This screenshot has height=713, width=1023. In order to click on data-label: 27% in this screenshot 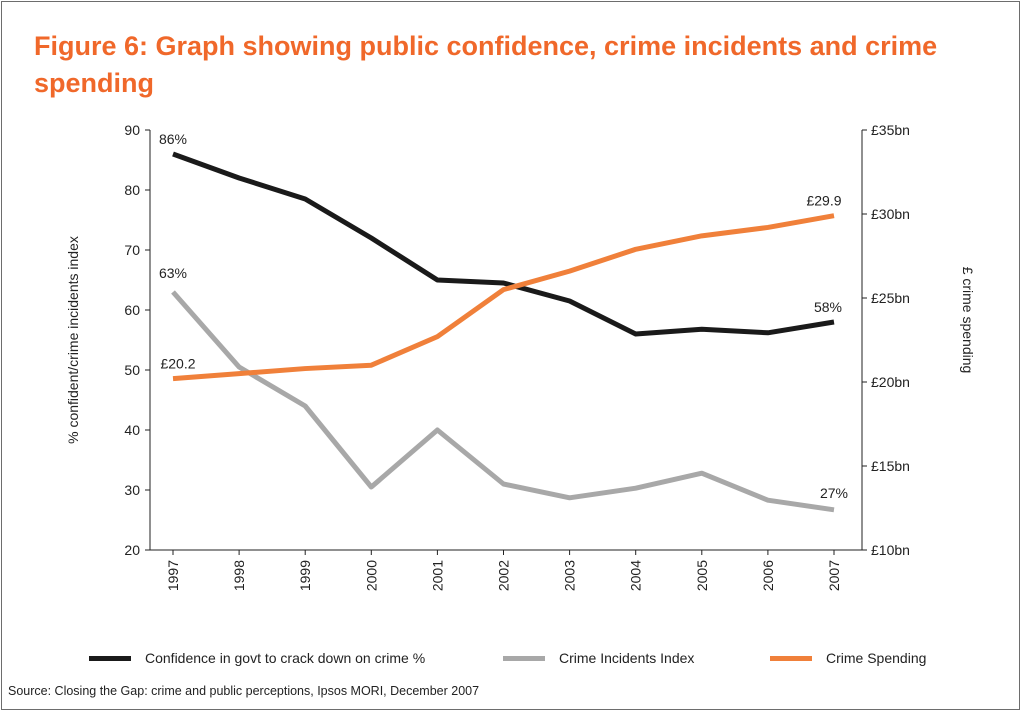, I will do `click(834, 493)`.